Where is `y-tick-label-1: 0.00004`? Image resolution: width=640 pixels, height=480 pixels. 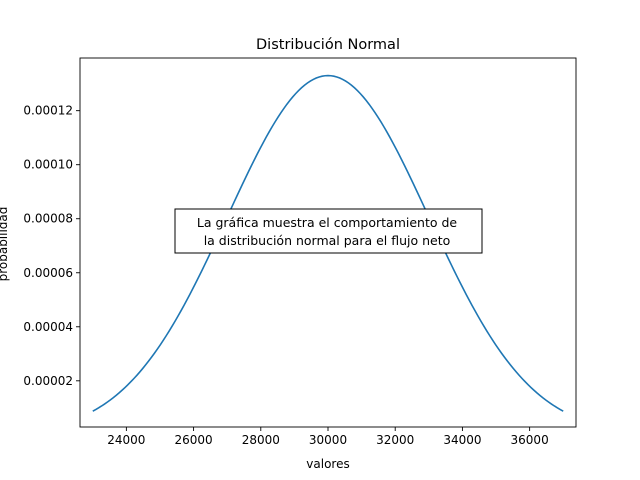
y-tick-label-1: 0.00004 is located at coordinates (48, 327).